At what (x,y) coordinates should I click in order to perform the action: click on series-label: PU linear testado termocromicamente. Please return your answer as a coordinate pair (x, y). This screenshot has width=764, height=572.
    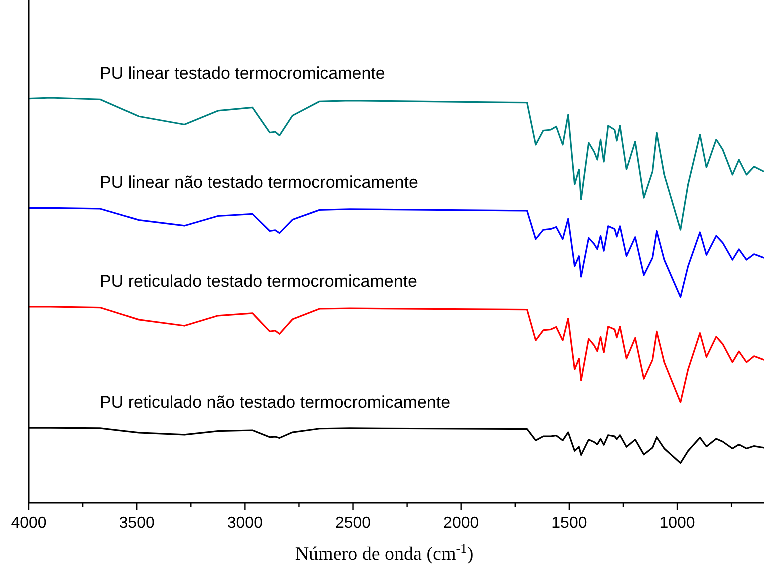
    Looking at the image, I should click on (243, 73).